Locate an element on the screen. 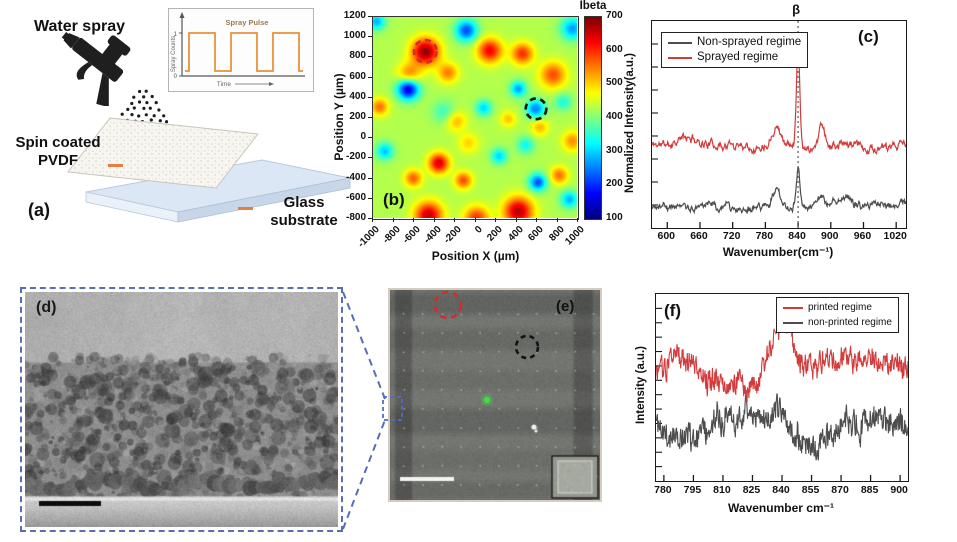 Image resolution: width=957 pixels, height=542 pixels. legend-entry: printed regime is located at coordinates (837, 307).